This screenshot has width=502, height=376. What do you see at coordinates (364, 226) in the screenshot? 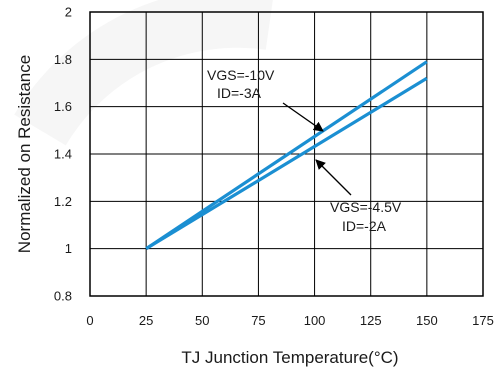
I see `annotation-vgs-4-5v-line2: ID=-2A` at bounding box center [364, 226].